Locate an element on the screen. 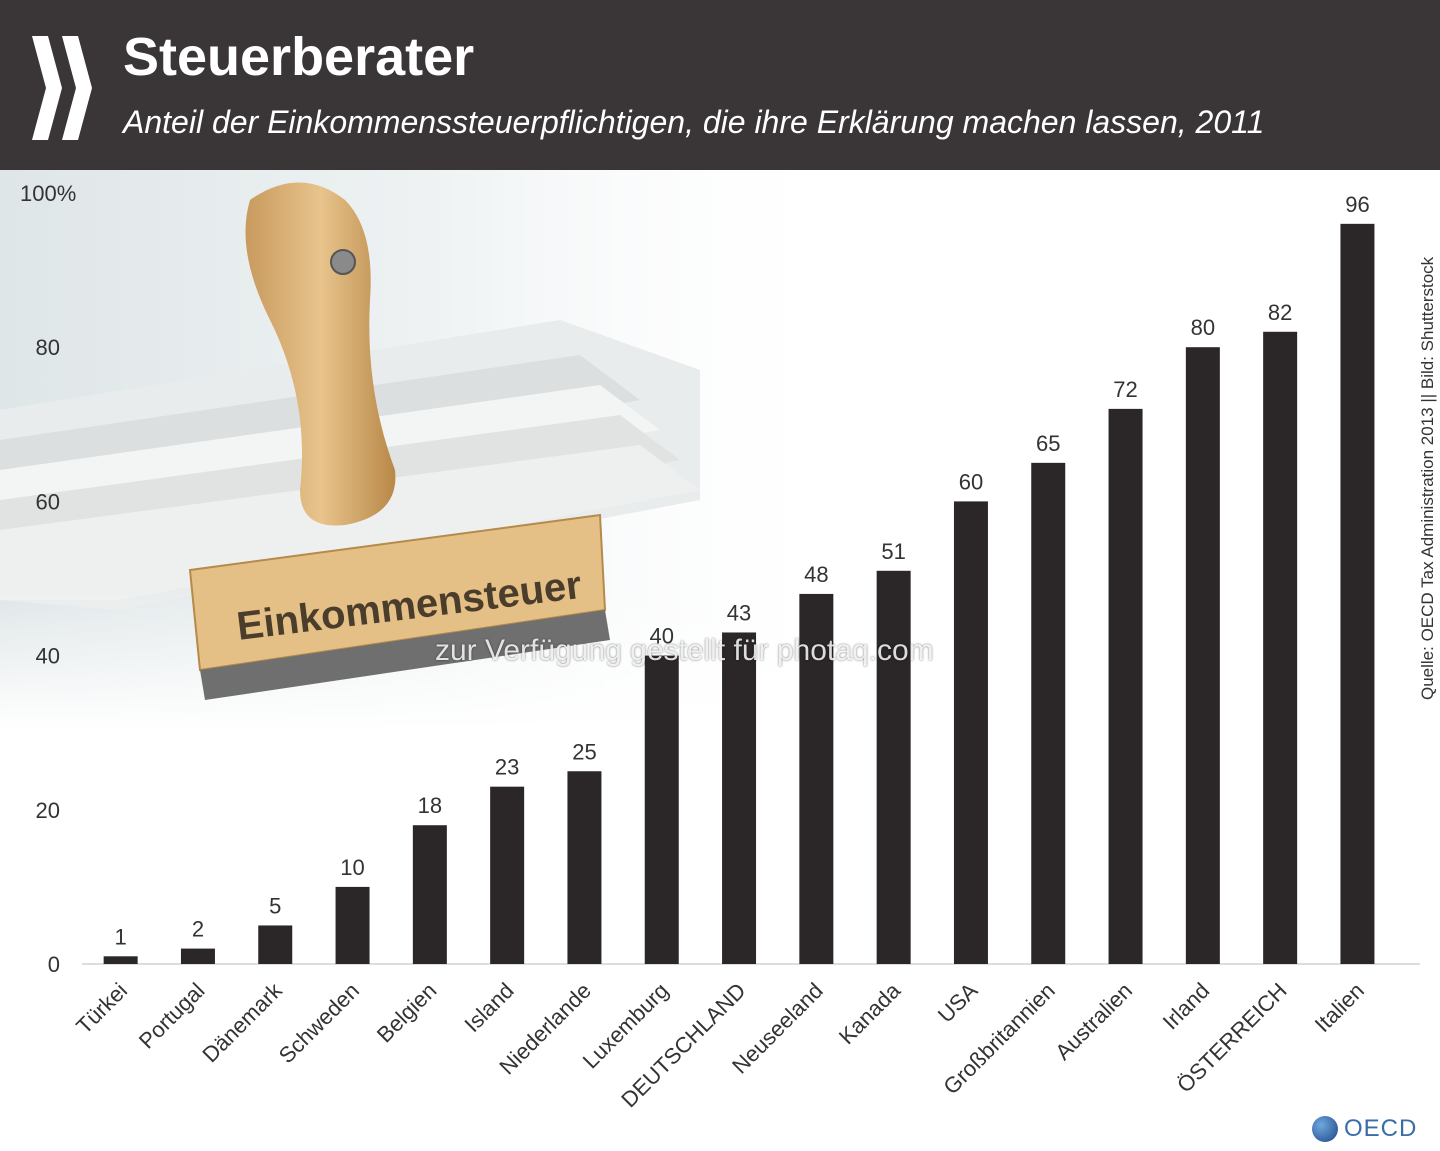 Image resolution: width=1440 pixels, height=1151 pixels. y-tick-label: 20 is located at coordinates (48, 810).